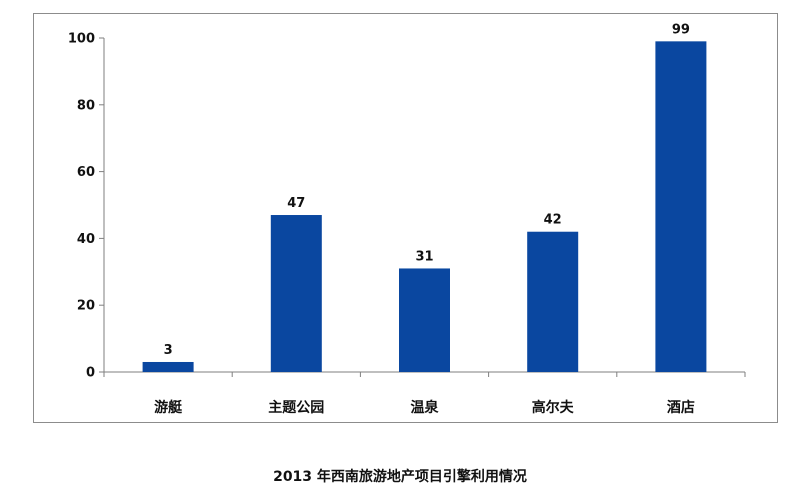 Image resolution: width=800 pixels, height=502 pixels. Describe the element at coordinates (400, 477) in the screenshot. I see `chart-title: 2013 年西南旅游地产项目引擎利用情况` at that location.